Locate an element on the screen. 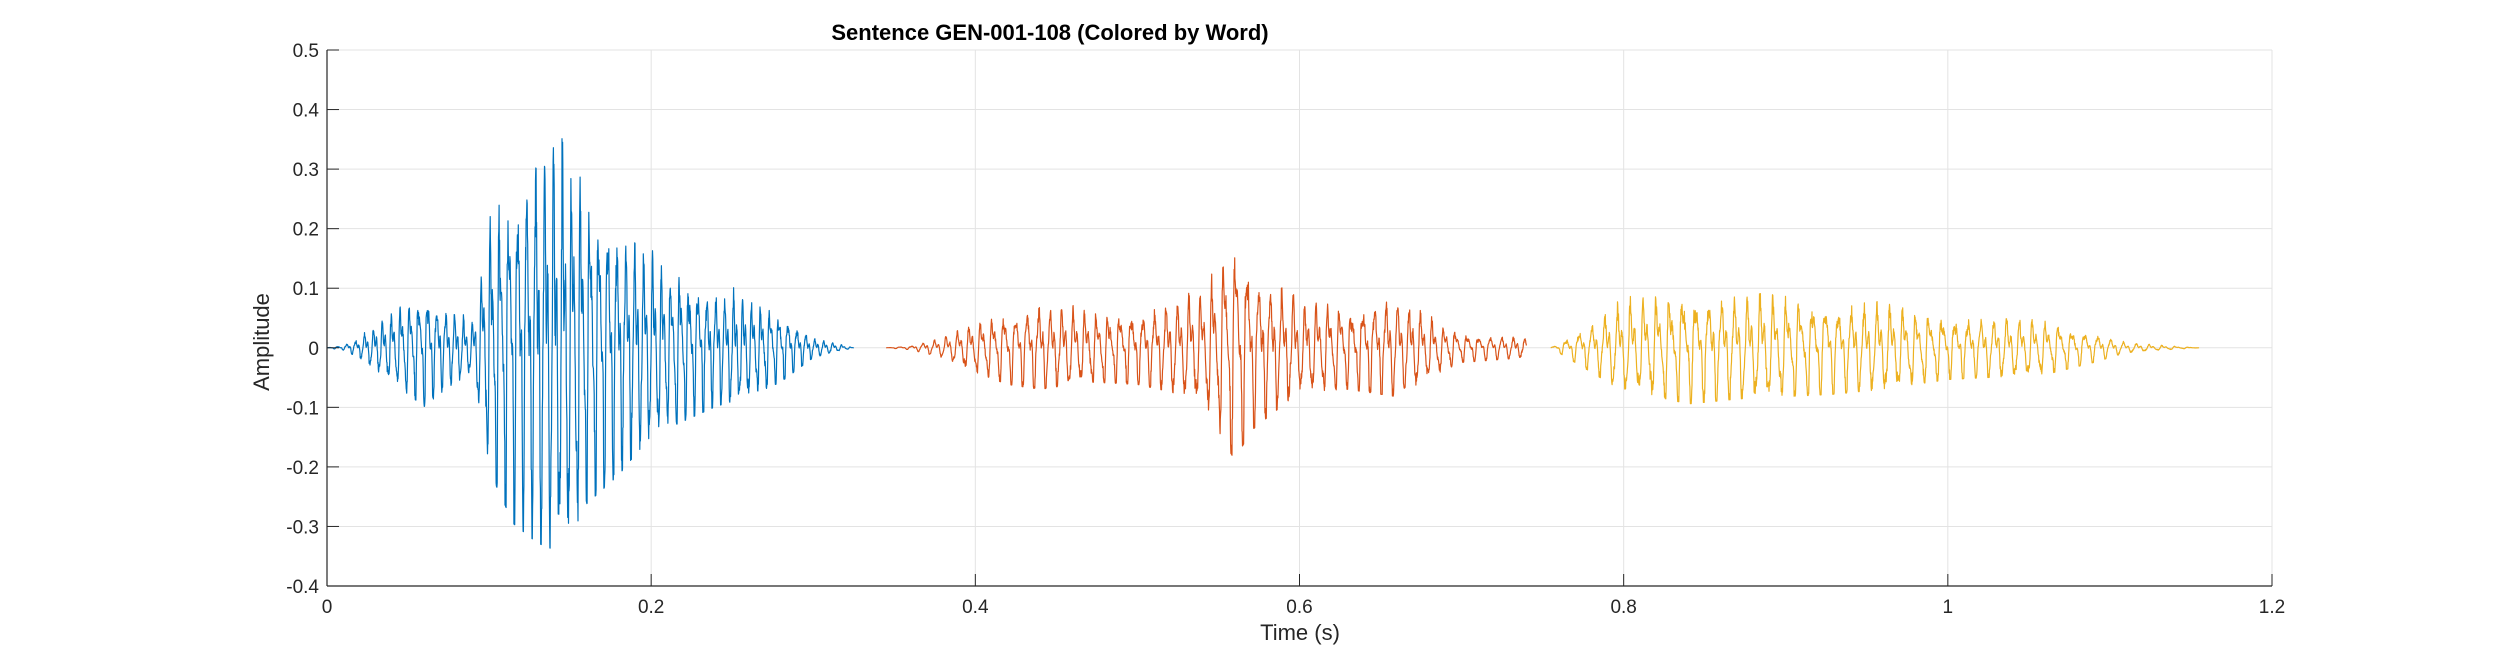 The image size is (2500, 657). x-tick-label: 0.2 is located at coordinates (651, 607).